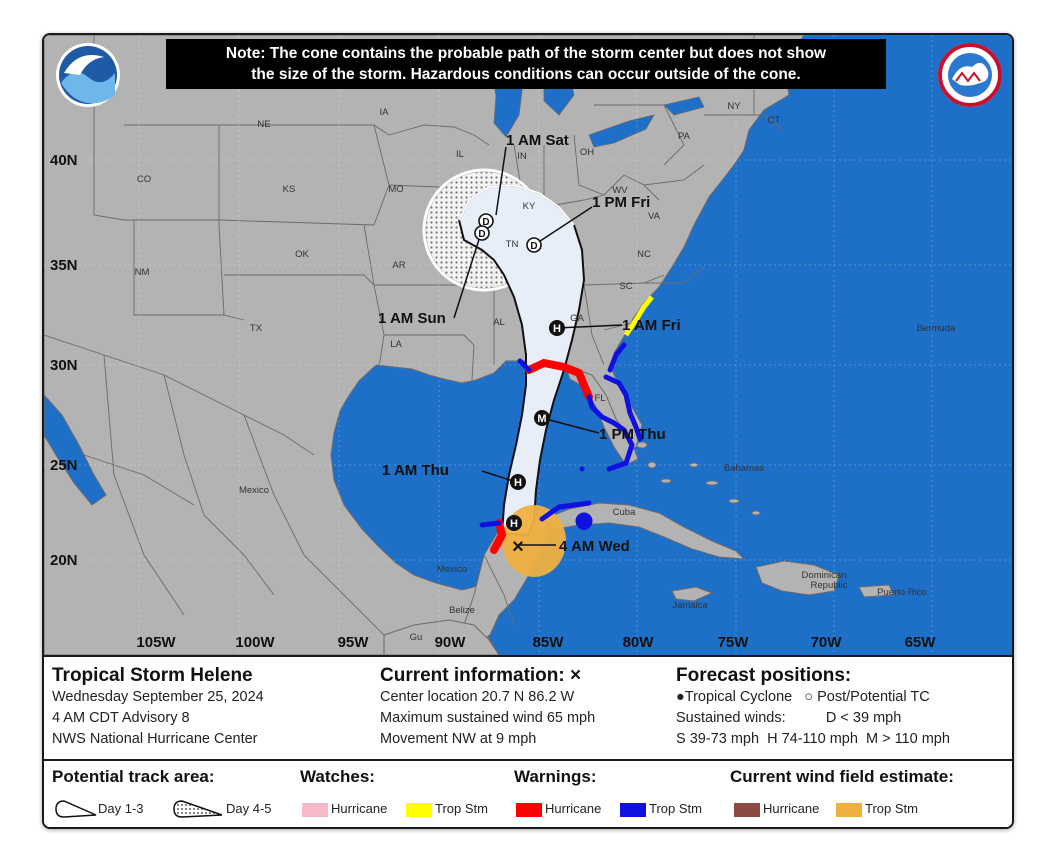 The width and height of the screenshot is (1041, 850). Describe the element at coordinates (481, 675) in the screenshot. I see `current-info-header: Current information: ×` at that location.